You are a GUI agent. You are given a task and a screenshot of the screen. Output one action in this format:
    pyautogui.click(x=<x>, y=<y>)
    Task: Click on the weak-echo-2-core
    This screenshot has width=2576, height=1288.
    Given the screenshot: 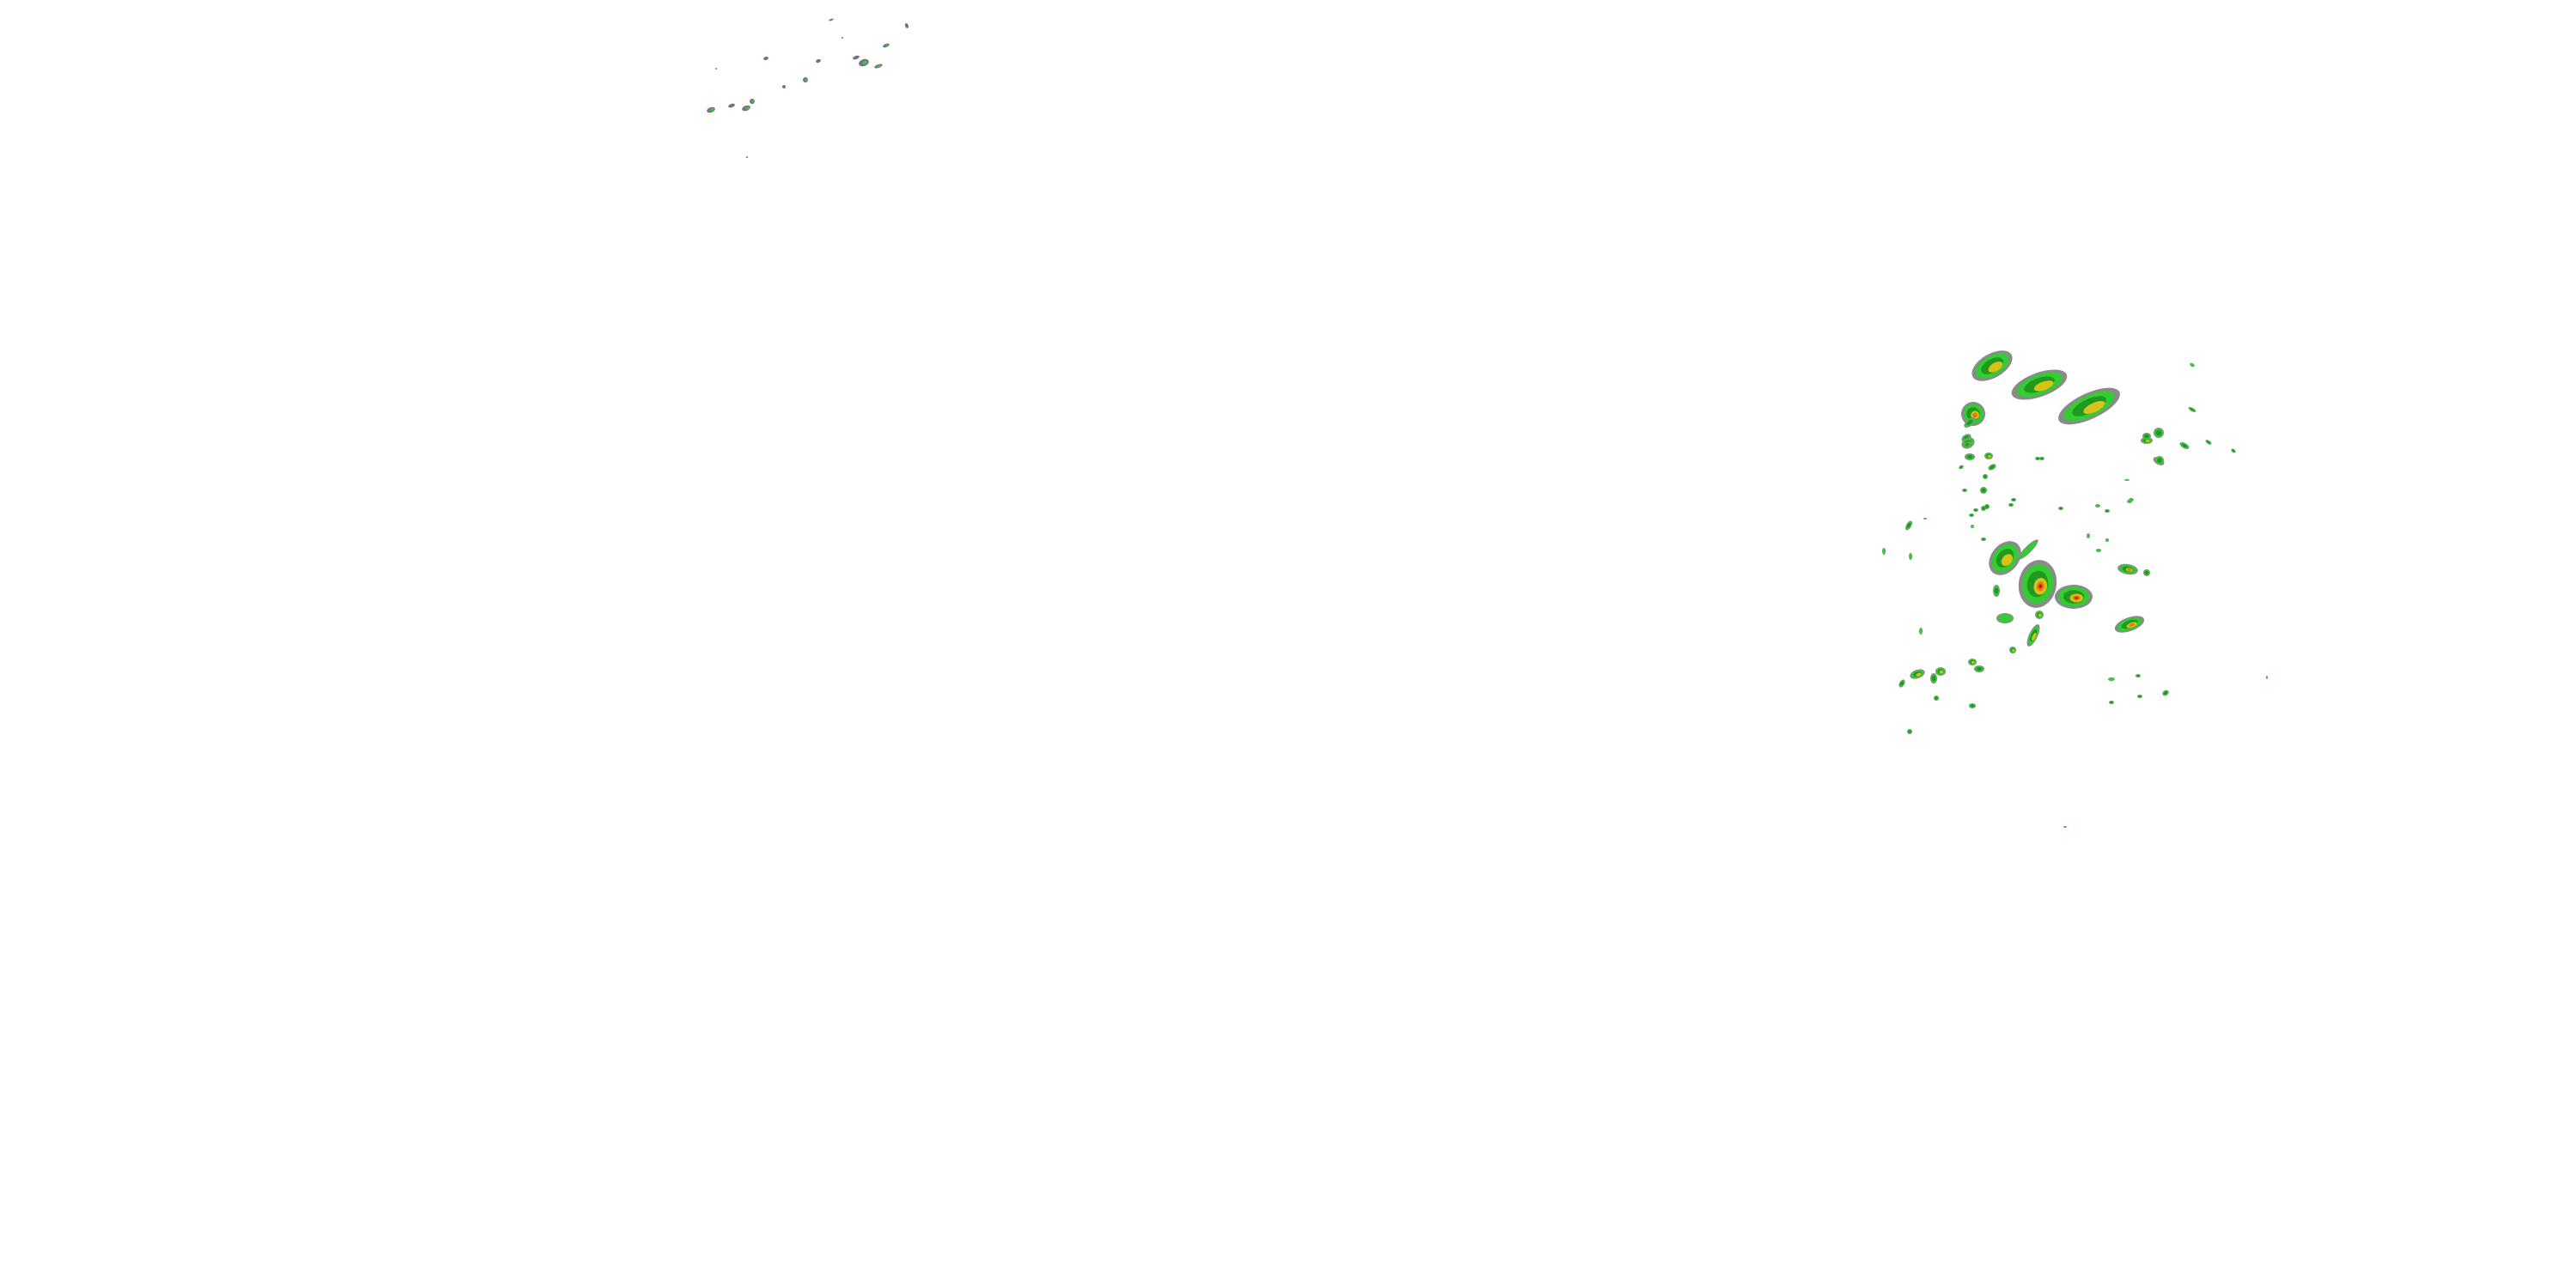 What is the action you would take?
    pyautogui.click(x=753, y=101)
    